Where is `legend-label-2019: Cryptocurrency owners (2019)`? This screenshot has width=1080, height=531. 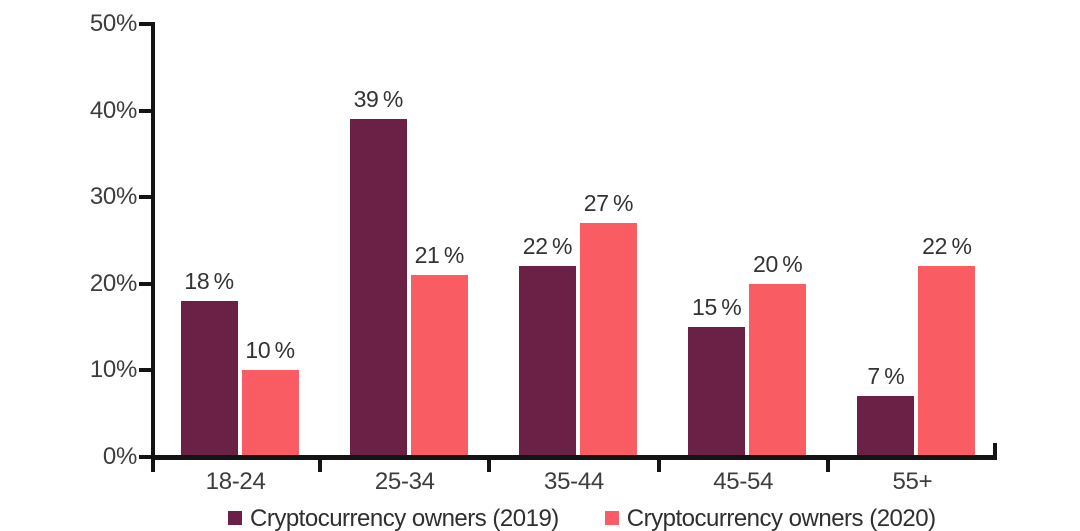
legend-label-2019: Cryptocurrency owners (2019) is located at coordinates (404, 518).